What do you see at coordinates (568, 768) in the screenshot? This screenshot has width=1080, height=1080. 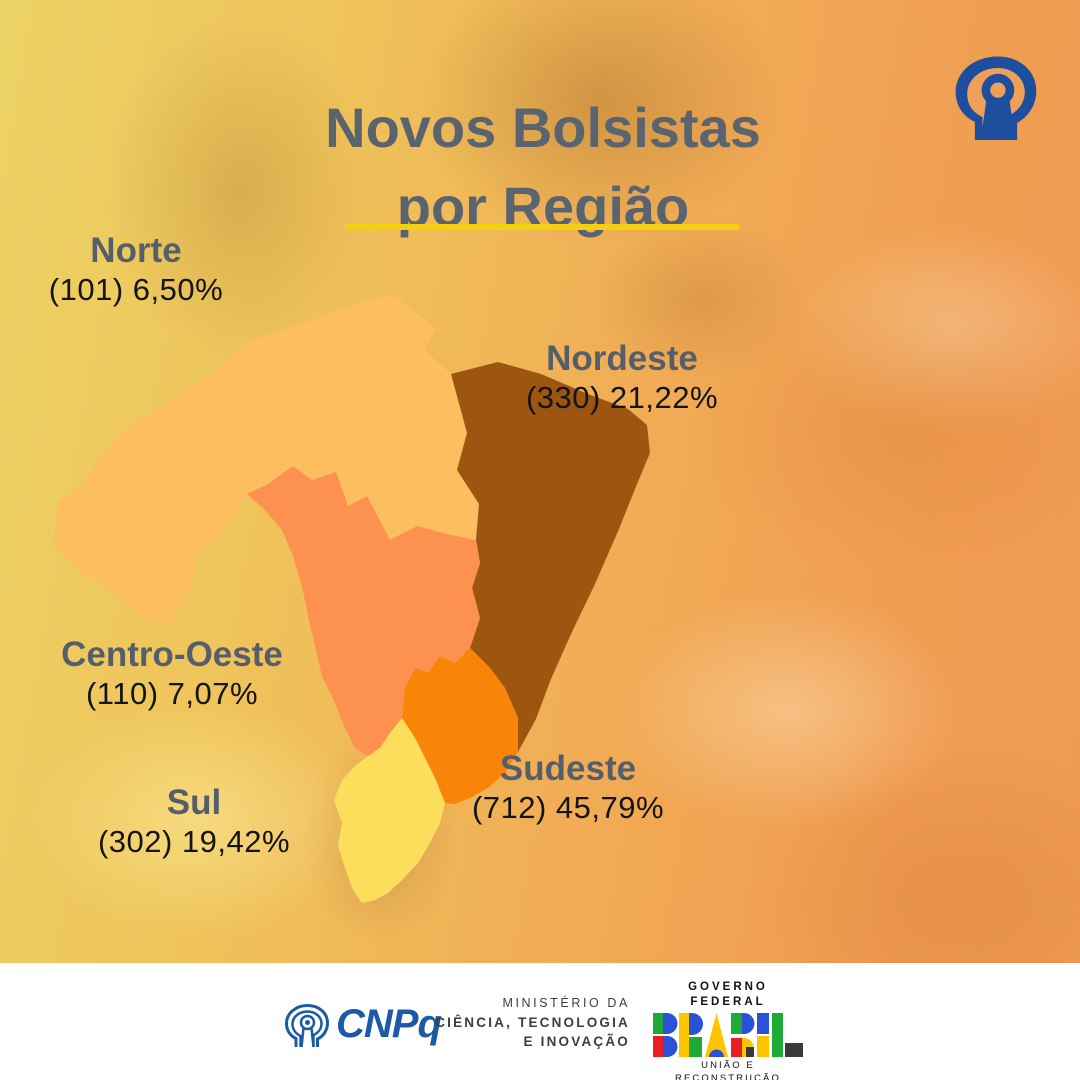 I see `region-name: Sudeste` at bounding box center [568, 768].